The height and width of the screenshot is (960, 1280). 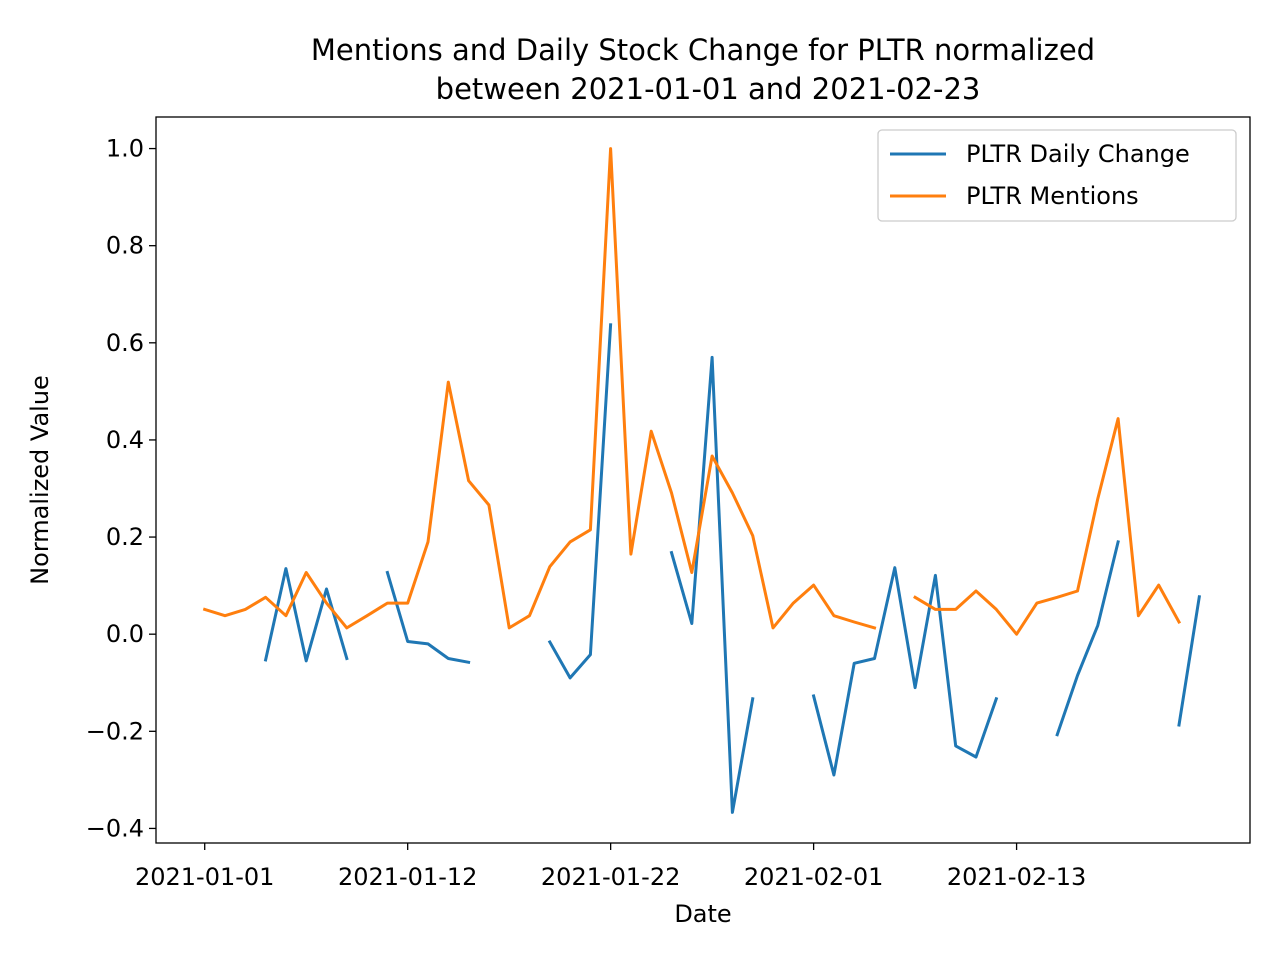 I want to click on x-tick-label: 2021-02-01, so click(x=813, y=877).